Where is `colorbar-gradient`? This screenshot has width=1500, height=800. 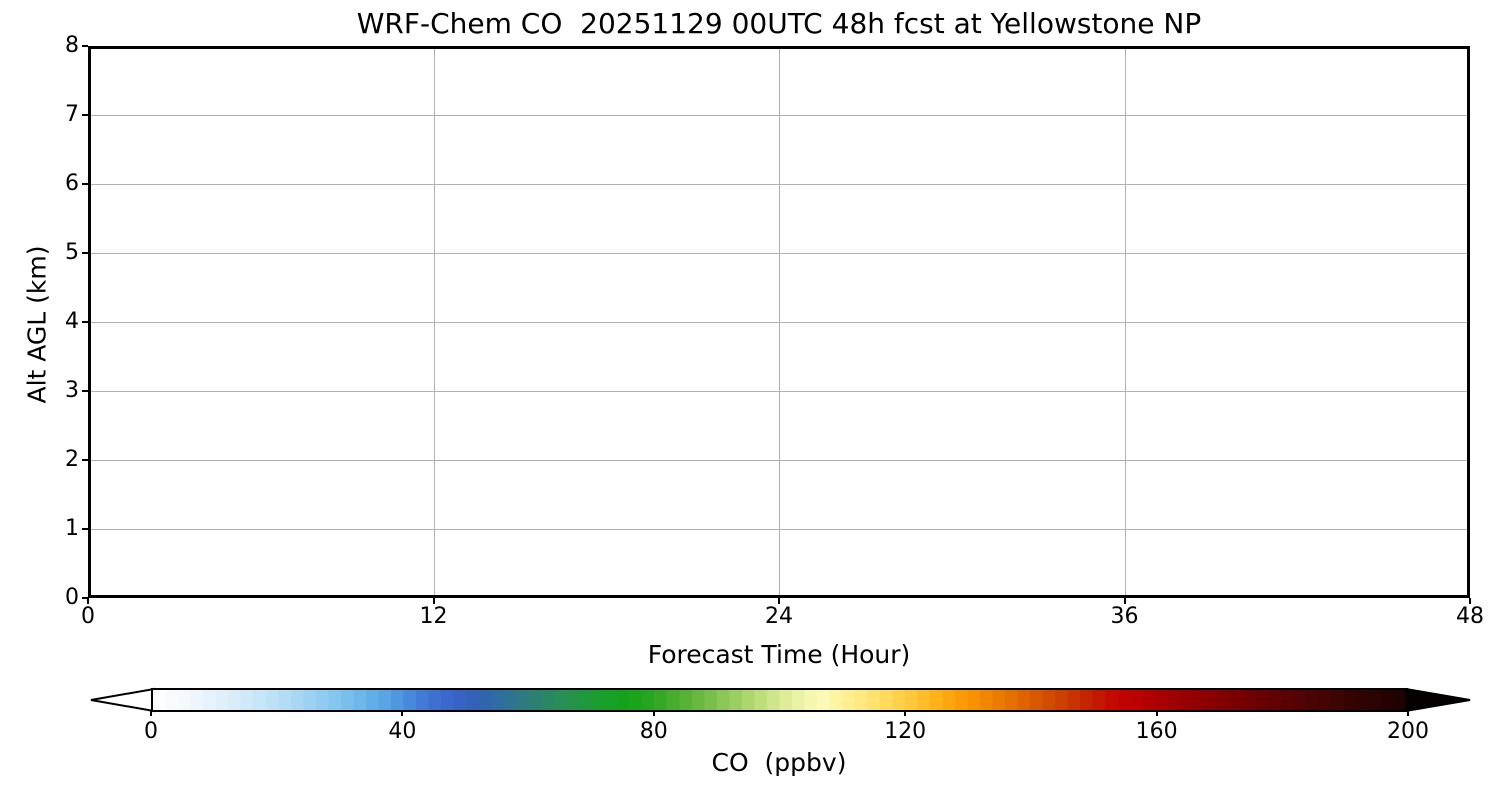
colorbar-gradient is located at coordinates (779, 700).